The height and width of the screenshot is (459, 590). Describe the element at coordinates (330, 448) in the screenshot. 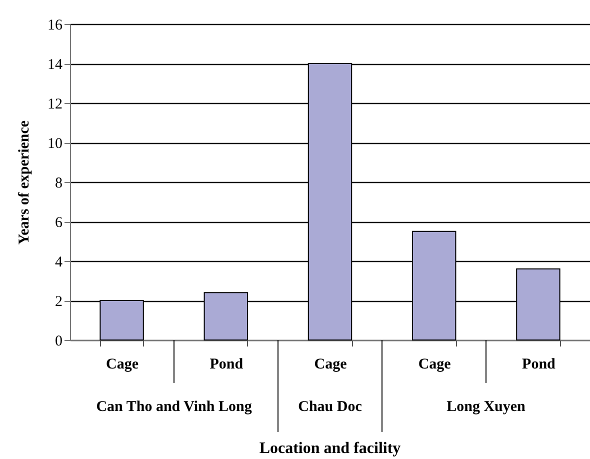

I see `x-axis-title: Location and facility` at that location.